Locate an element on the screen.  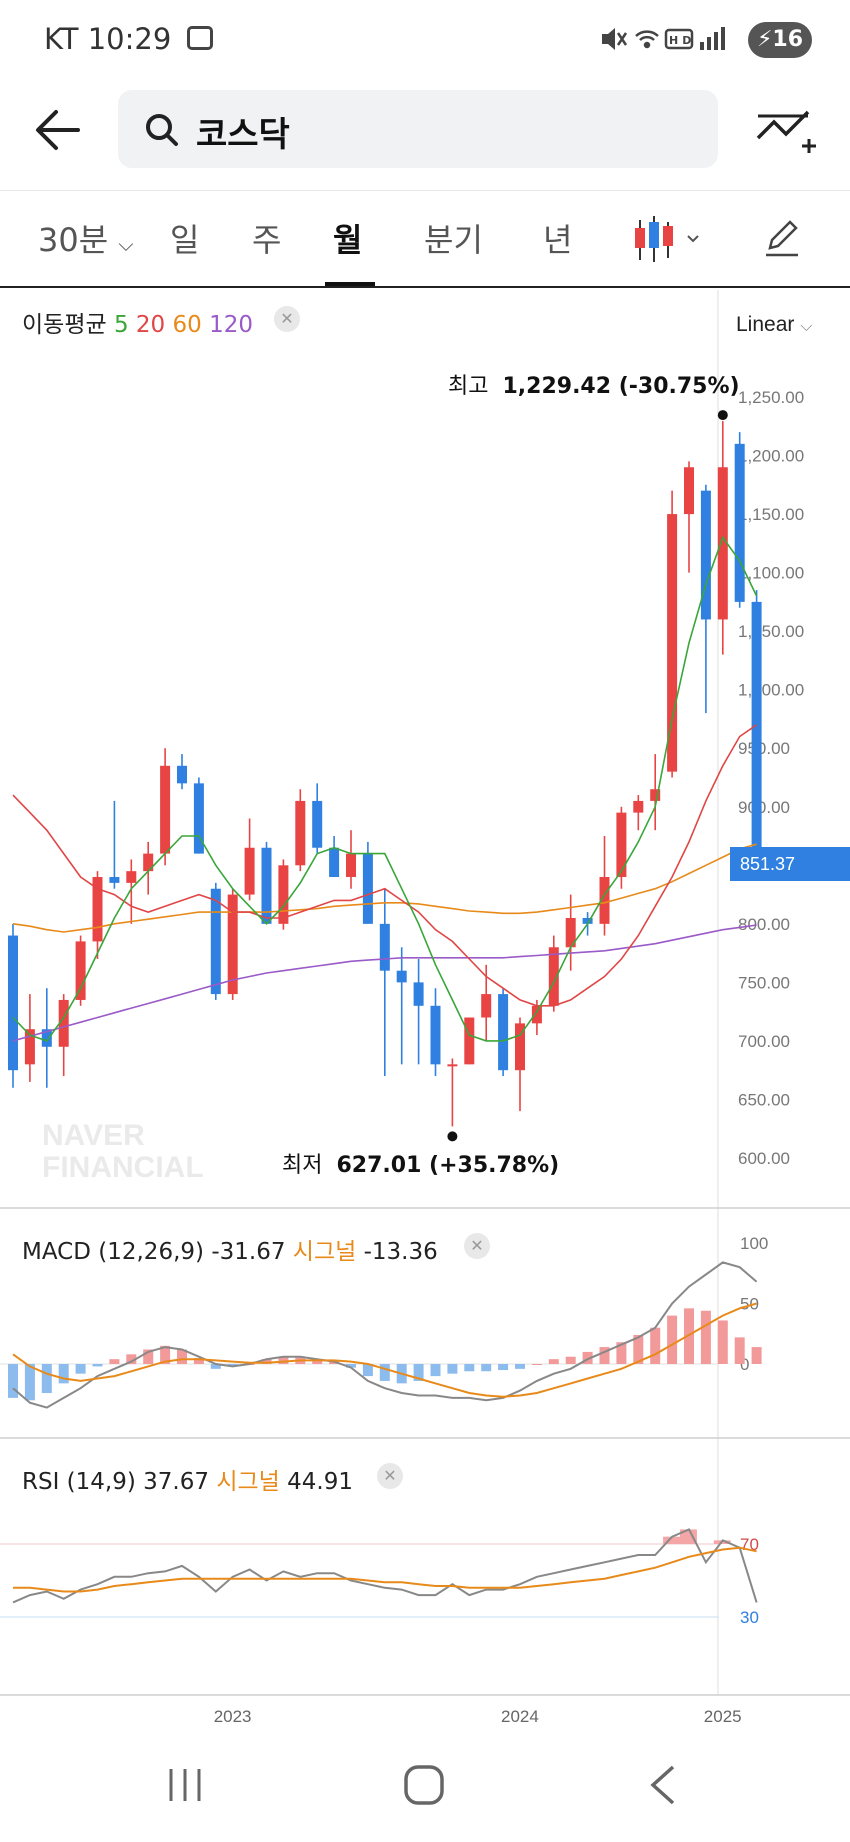
draw-button is located at coordinates (782, 240).